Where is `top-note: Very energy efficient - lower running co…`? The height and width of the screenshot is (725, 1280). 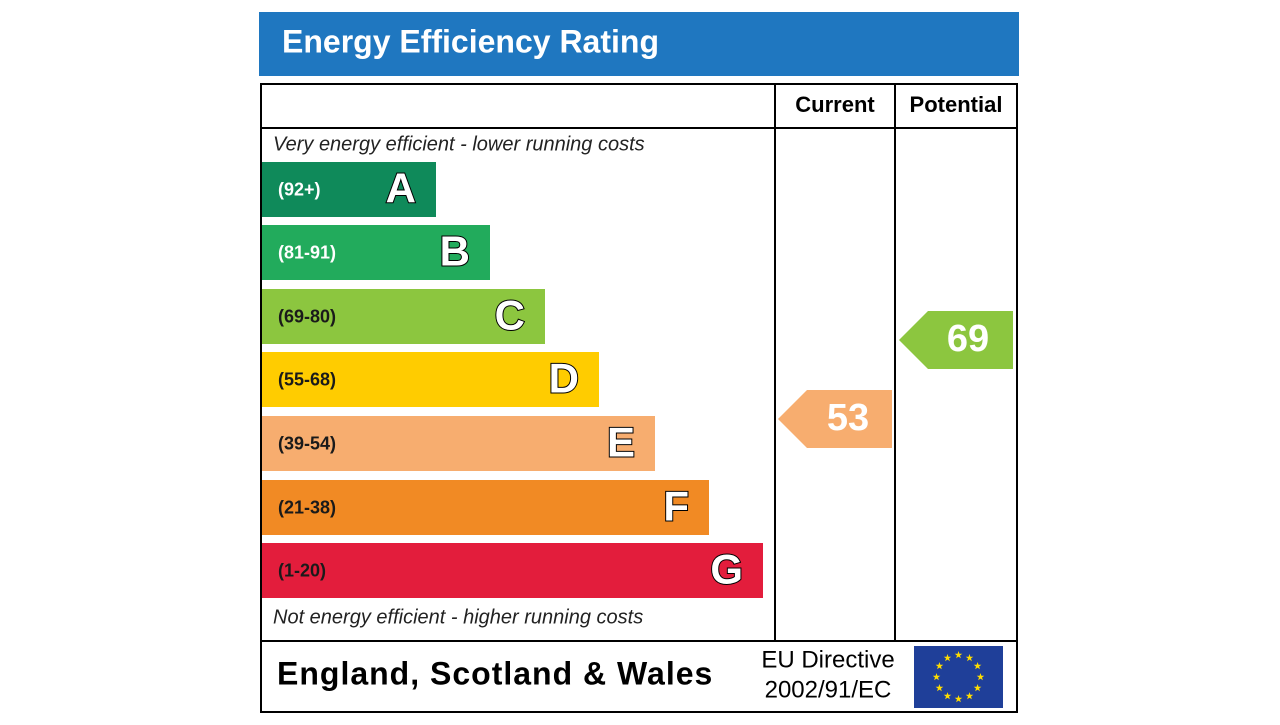
top-note: Very energy efficient - lower running co… is located at coordinates (459, 144).